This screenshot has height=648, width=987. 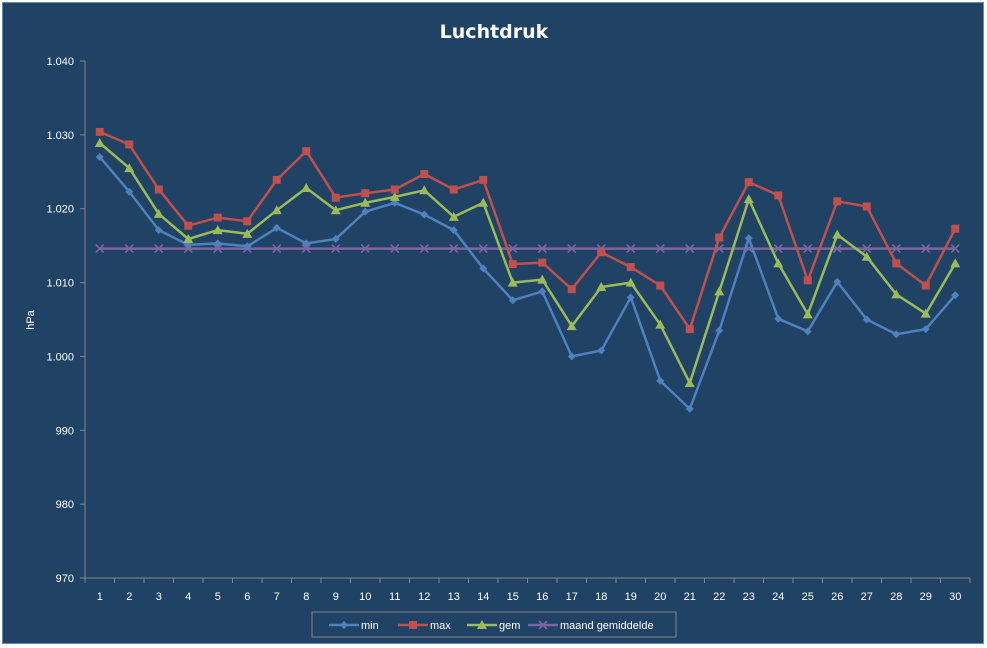 I want to click on x-tick-label: 30, so click(x=955, y=597).